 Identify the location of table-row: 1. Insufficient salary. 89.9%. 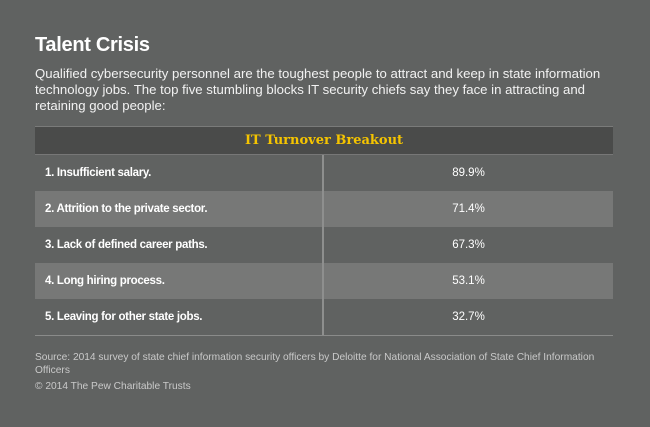
(324, 173).